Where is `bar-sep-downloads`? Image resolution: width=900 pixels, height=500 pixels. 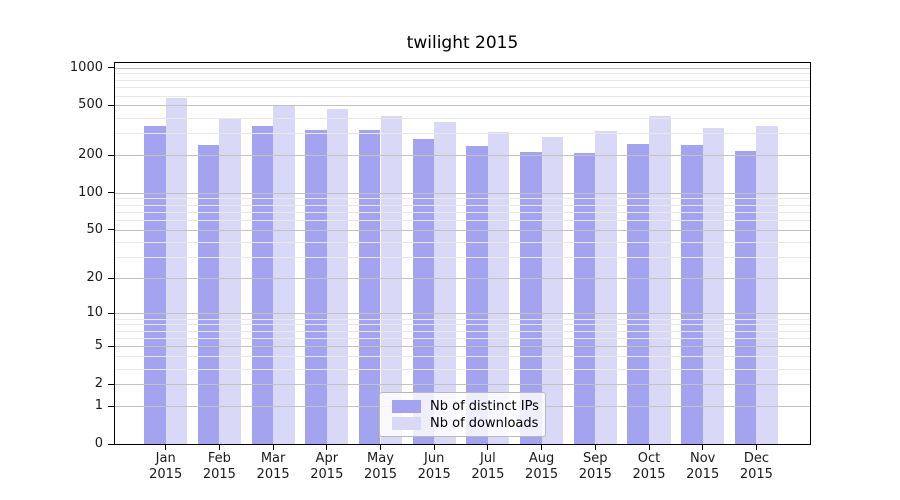 bar-sep-downloads is located at coordinates (606, 287).